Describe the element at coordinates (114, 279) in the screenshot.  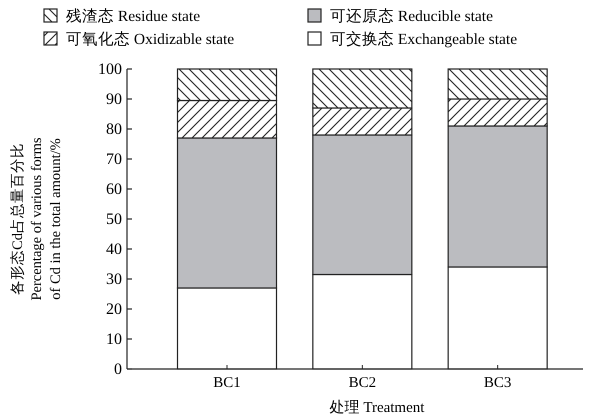
I see `y-tick-label: 30` at that location.